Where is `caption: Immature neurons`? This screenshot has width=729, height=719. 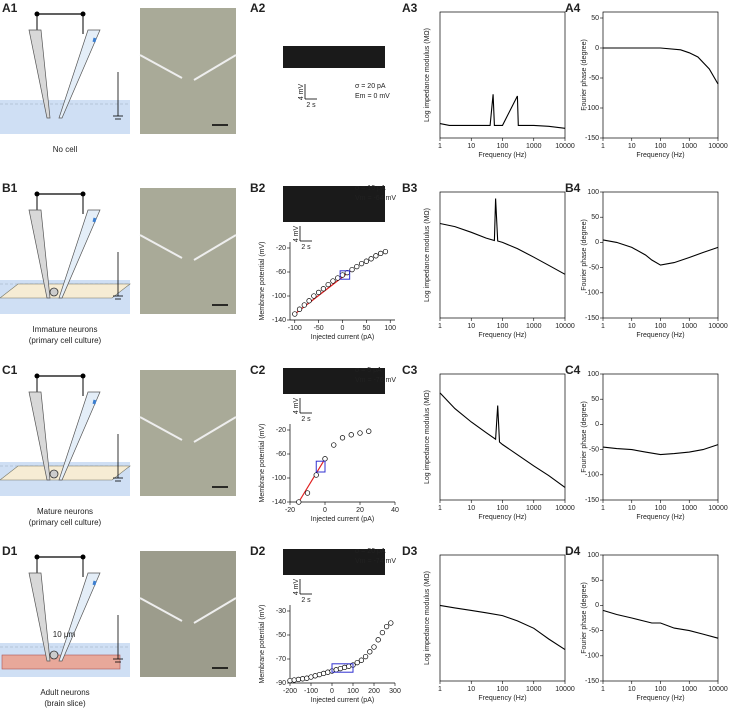 caption: Immature neurons is located at coordinates (65, 329).